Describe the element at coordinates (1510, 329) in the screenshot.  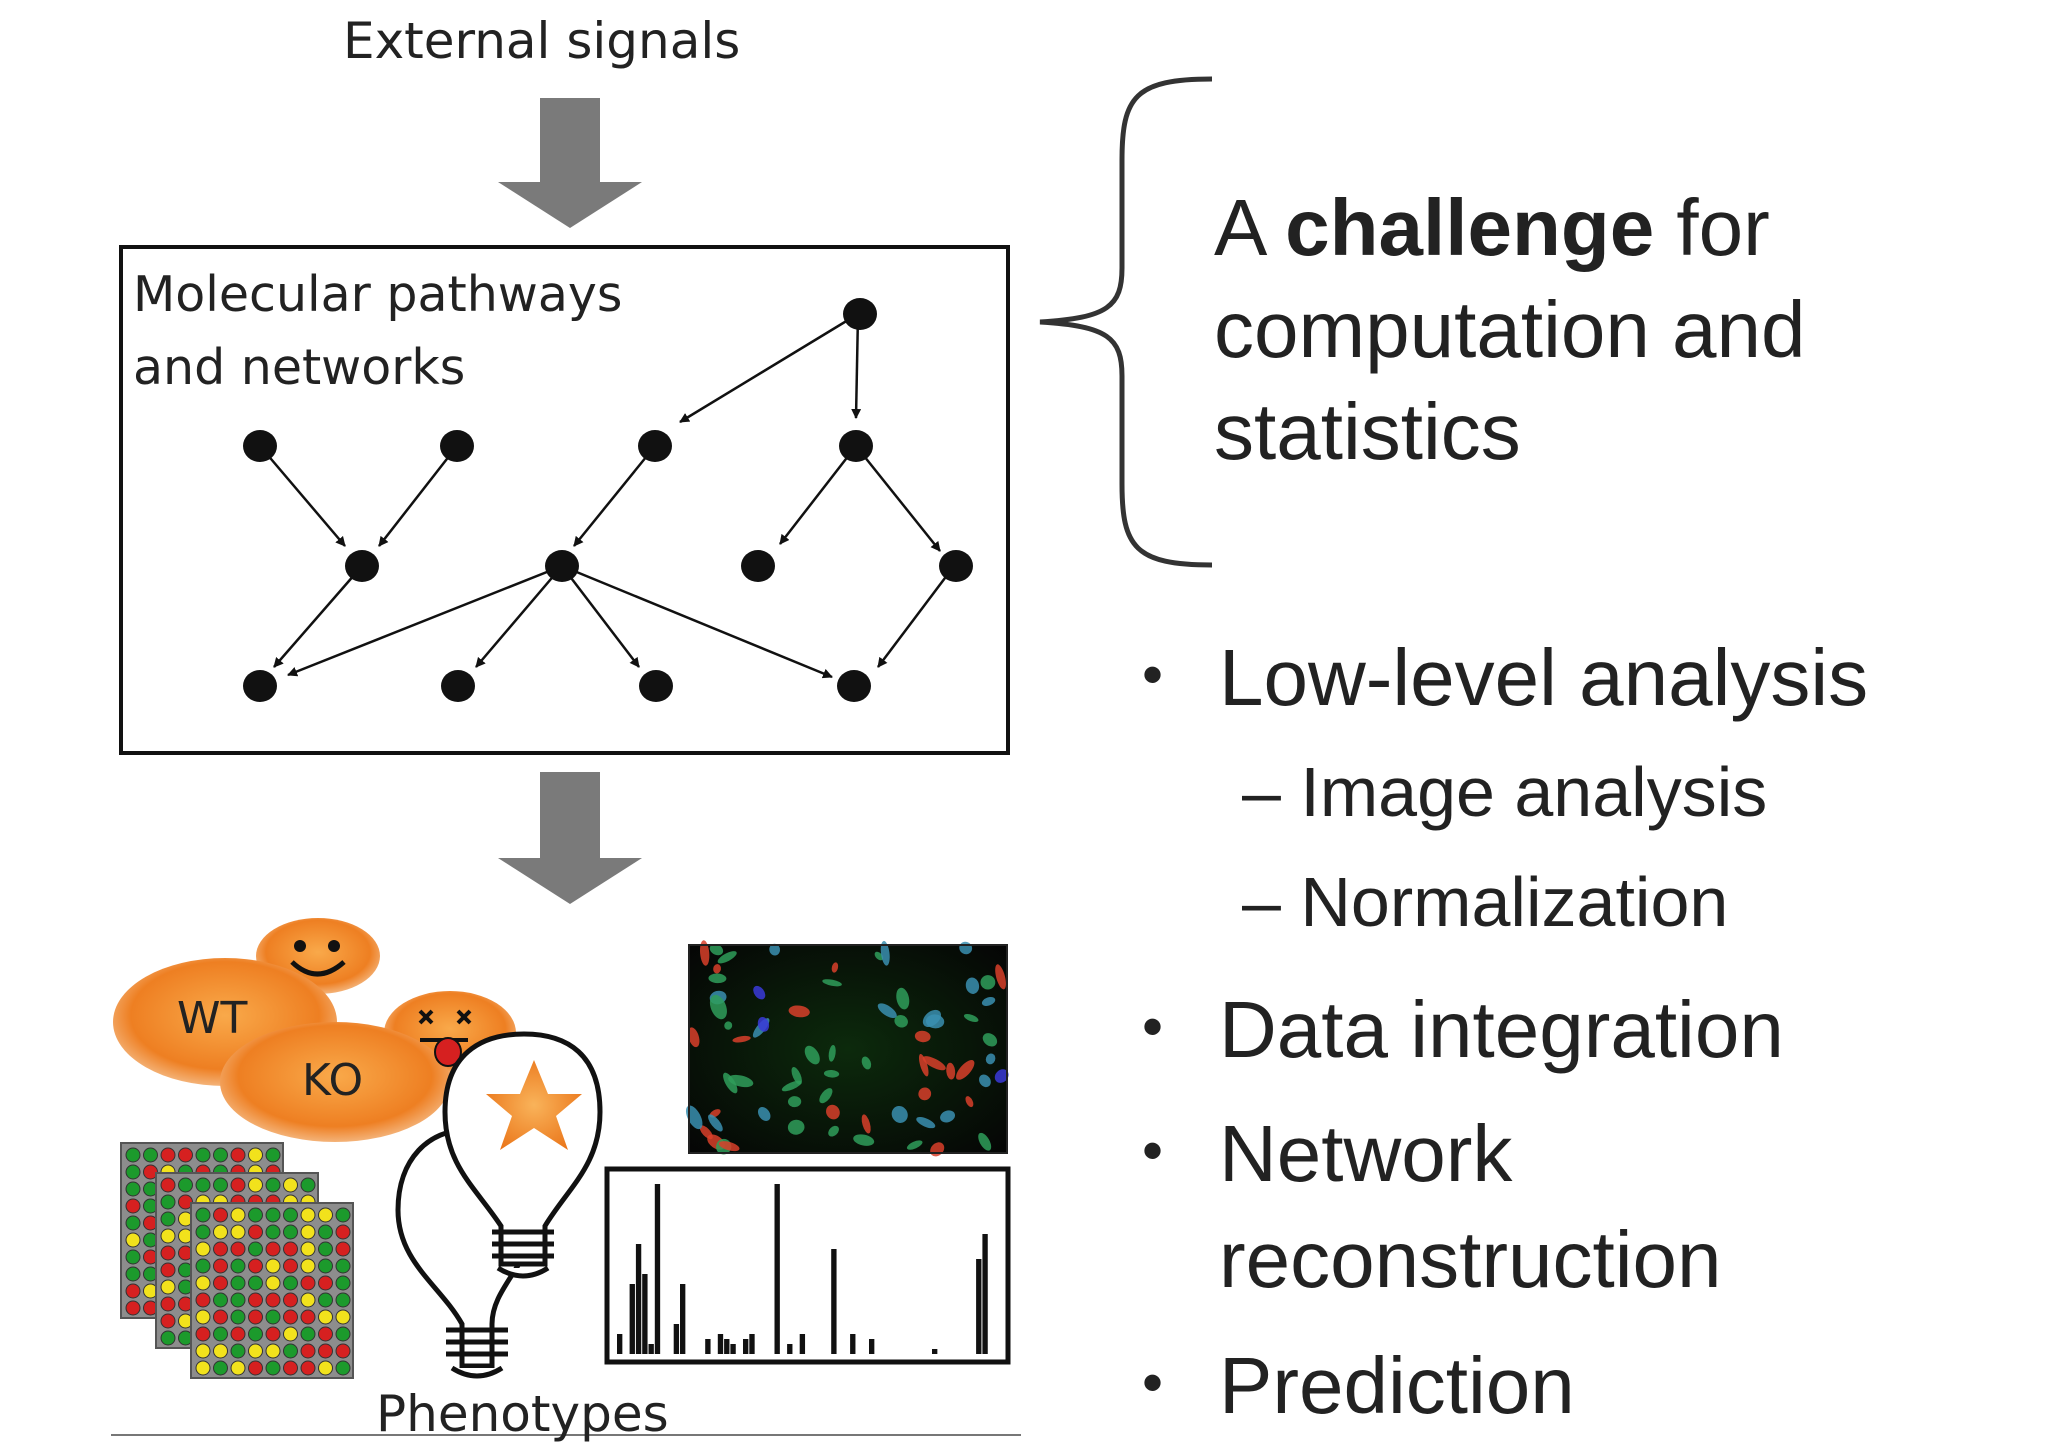
I see `challenge-line2: computation and` at that location.